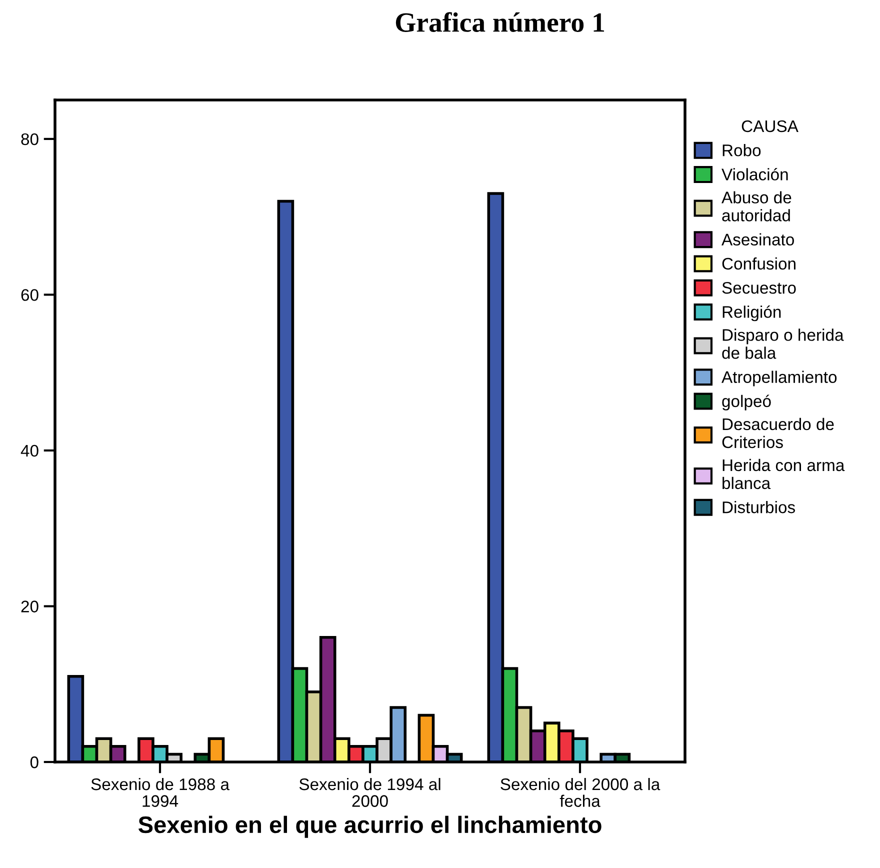 This screenshot has width=880, height=868. Describe the element at coordinates (741, 150) in the screenshot. I see `legend-label: Robo` at that location.